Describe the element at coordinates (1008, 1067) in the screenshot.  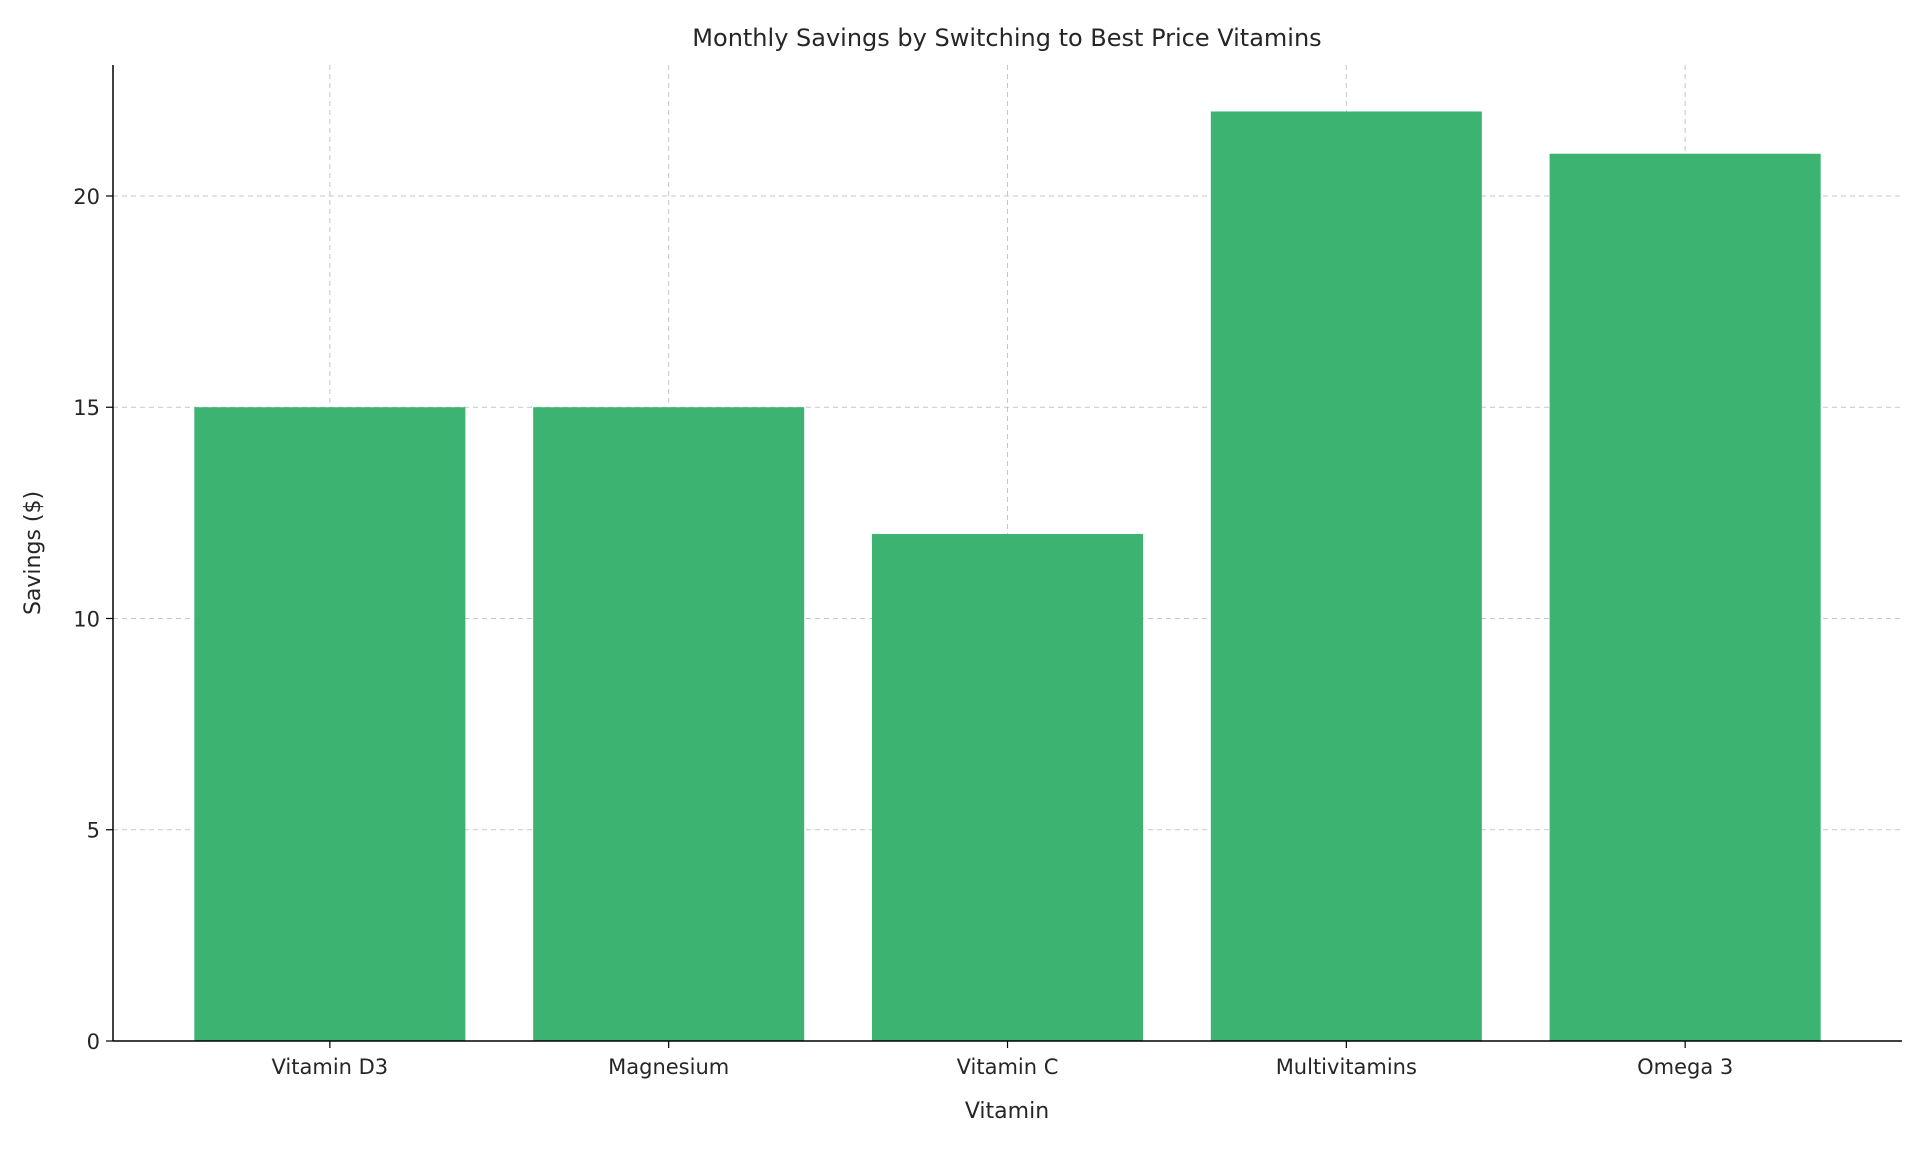
I see `x-tick-label: Vitamin C` at that location.